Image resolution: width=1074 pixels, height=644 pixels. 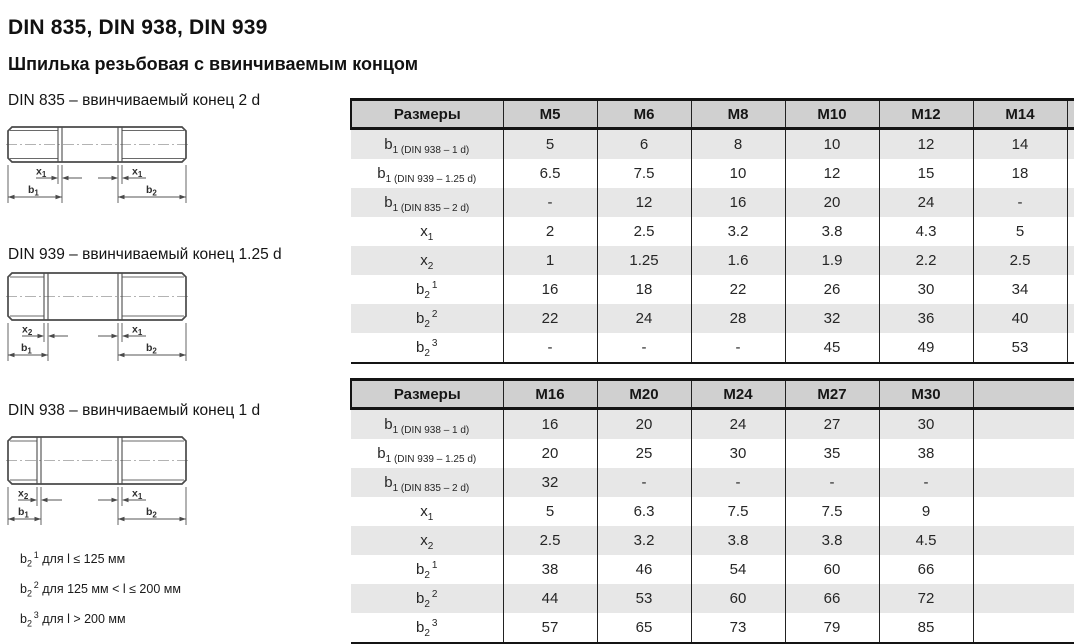 What do you see at coordinates (1023, 394) in the screenshot?
I see `empty-column-header` at bounding box center [1023, 394].